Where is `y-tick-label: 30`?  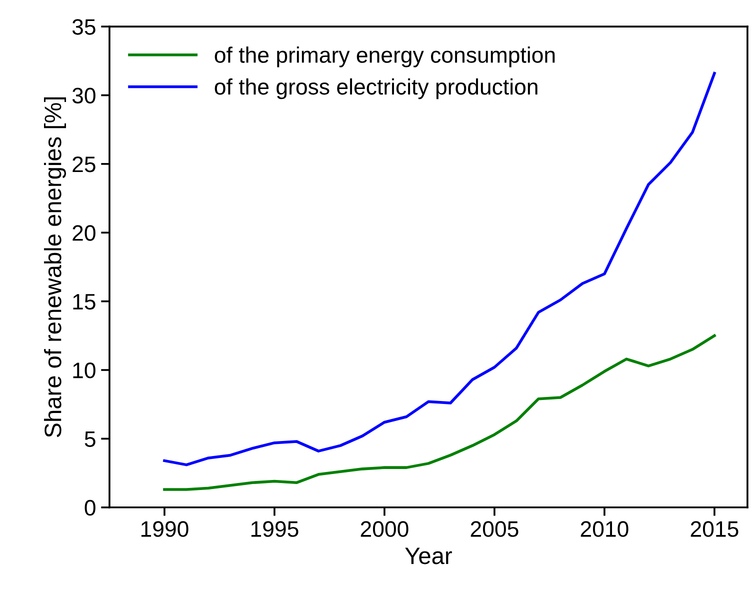
y-tick-label: 30 is located at coordinates (84, 96).